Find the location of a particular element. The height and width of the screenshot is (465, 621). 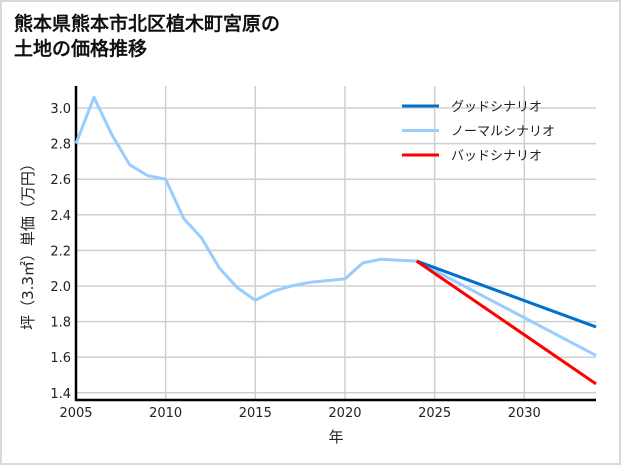

x-tick-label: 2030 is located at coordinates (524, 413).